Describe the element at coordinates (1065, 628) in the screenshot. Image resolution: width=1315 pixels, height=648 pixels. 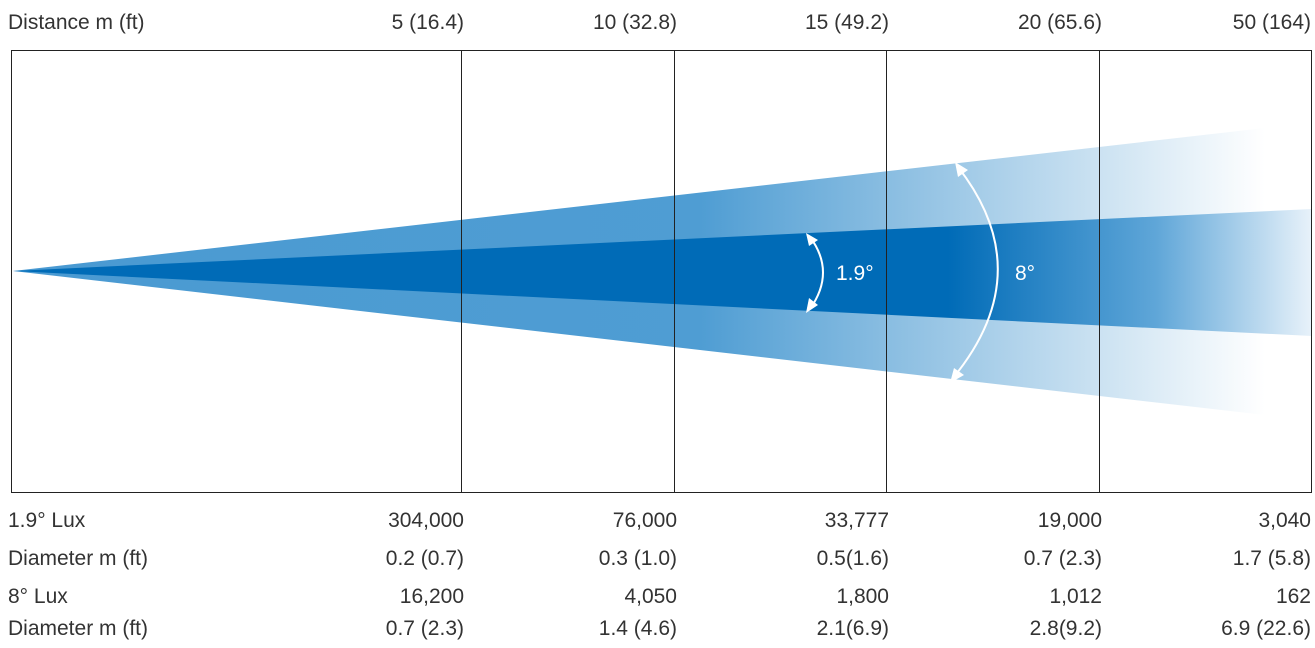
I see `table-cell: 2.8(9.2)` at that location.